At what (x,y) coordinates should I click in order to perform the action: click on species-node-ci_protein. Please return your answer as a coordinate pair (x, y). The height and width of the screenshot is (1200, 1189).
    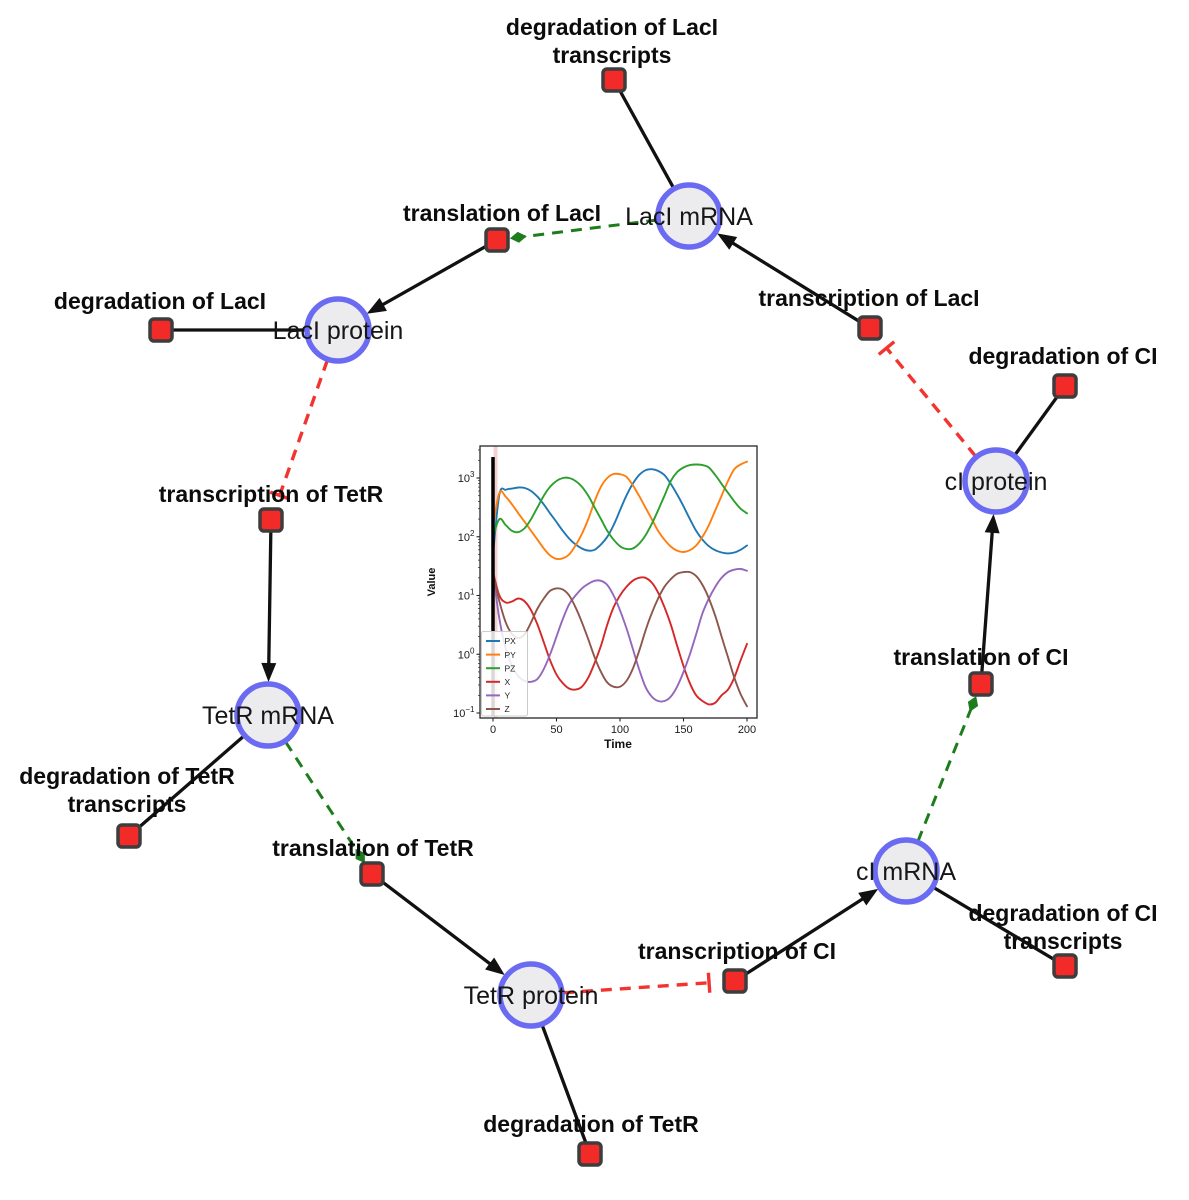
    Looking at the image, I should click on (996, 481).